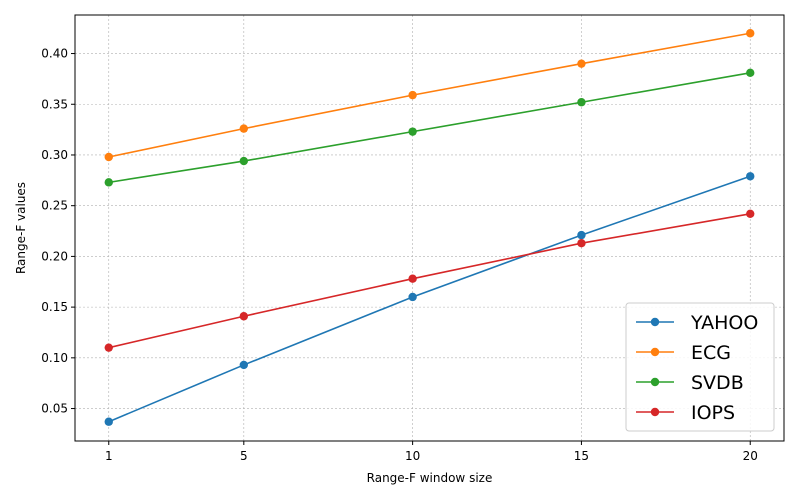 This screenshot has height=500, width=800. I want to click on legend-entry-yahoo: YAHOO, so click(697, 323).